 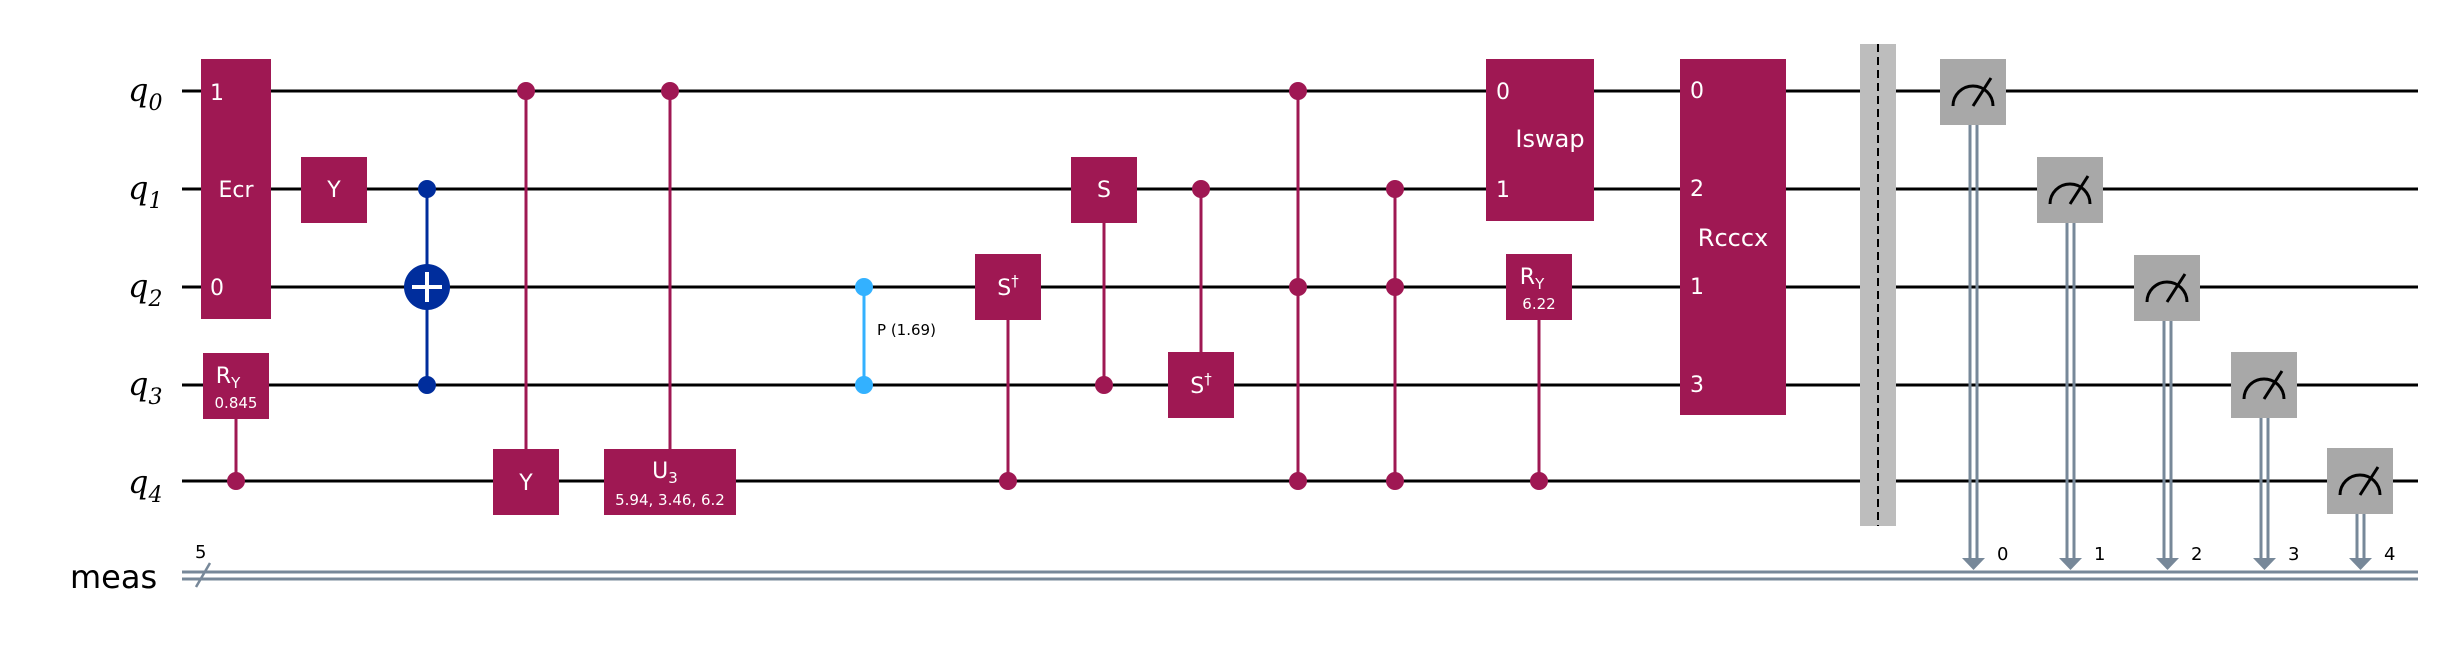 I want to click on barrier, so click(x=1878, y=285).